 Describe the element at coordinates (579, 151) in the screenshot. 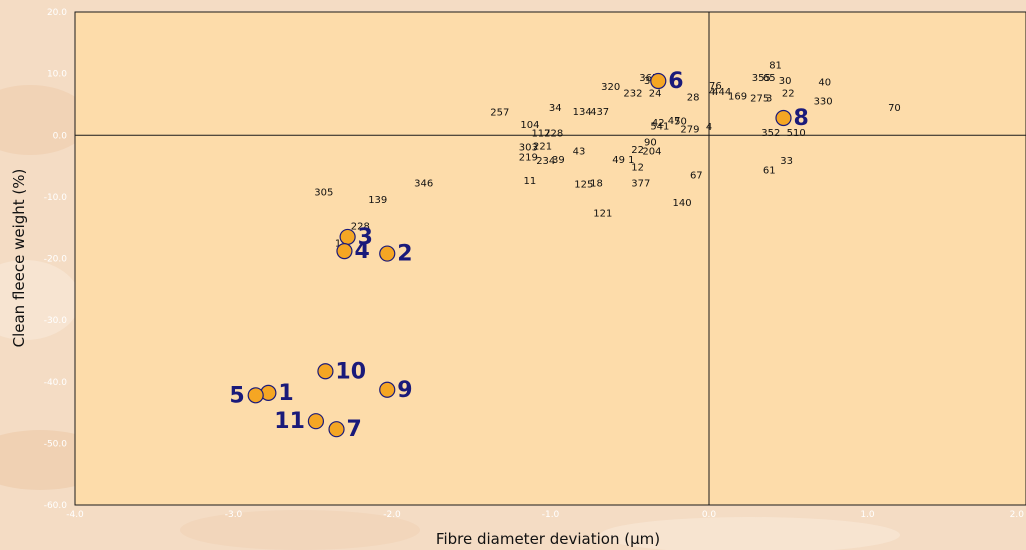

I see `point-label: 43` at that location.